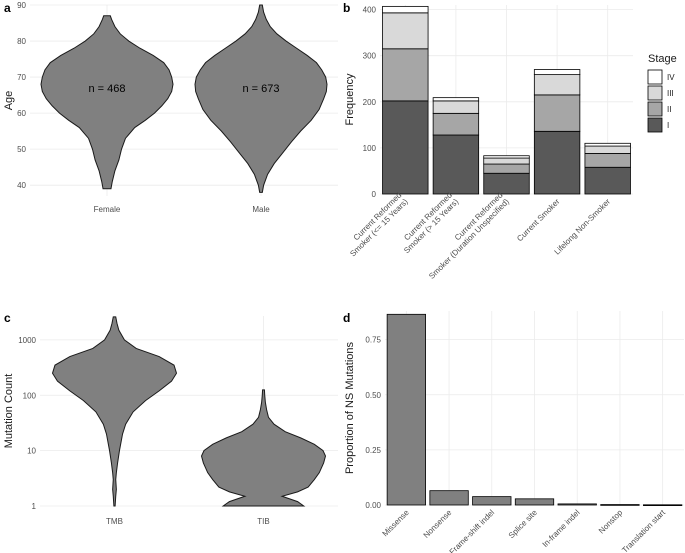 The width and height of the screenshot is (685, 553). I want to click on panel-label-d: d, so click(346, 318).